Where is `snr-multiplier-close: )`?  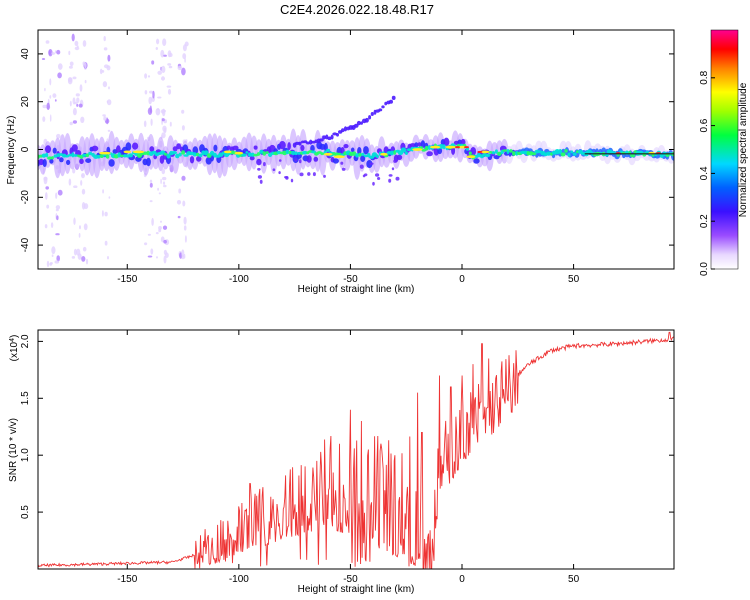 snr-multiplier-close: ) is located at coordinates (14, 336).